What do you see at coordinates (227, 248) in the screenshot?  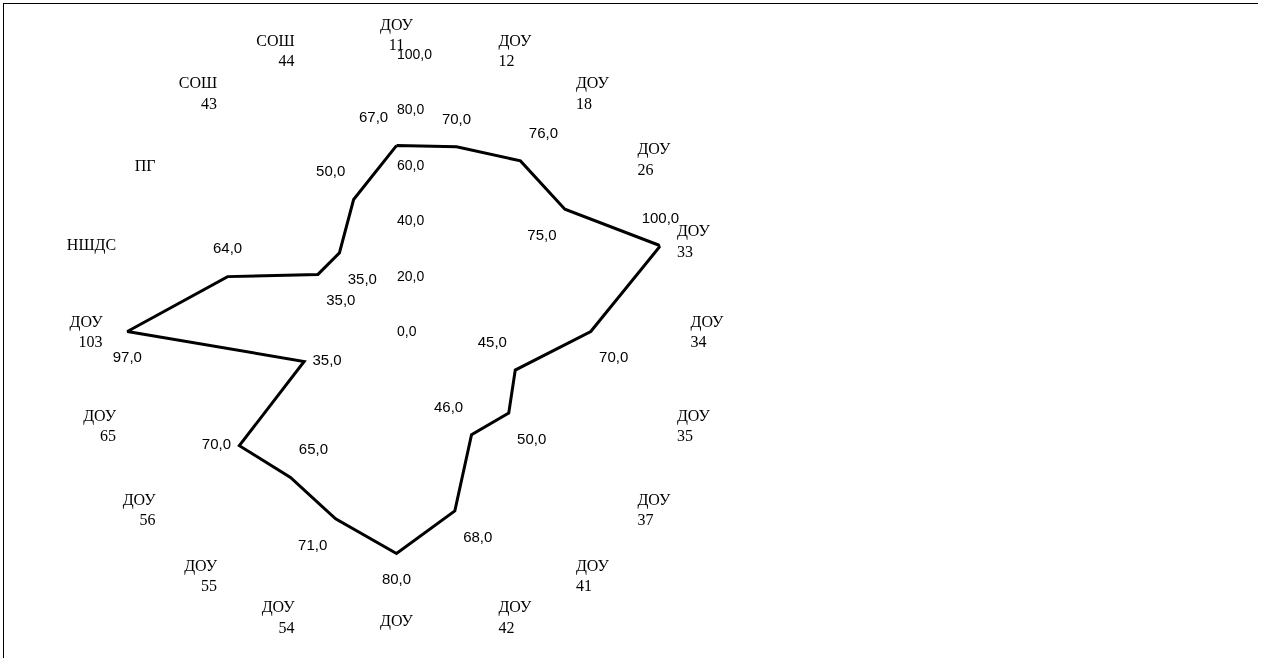 I see `data-label: 64,0` at bounding box center [227, 248].